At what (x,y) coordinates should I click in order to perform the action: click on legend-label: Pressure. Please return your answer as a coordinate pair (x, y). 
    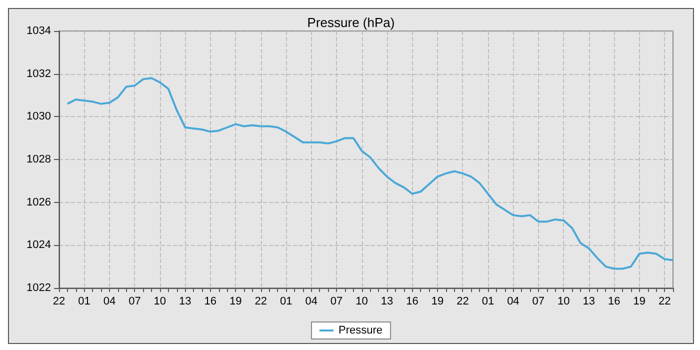
    Looking at the image, I should click on (360, 330).